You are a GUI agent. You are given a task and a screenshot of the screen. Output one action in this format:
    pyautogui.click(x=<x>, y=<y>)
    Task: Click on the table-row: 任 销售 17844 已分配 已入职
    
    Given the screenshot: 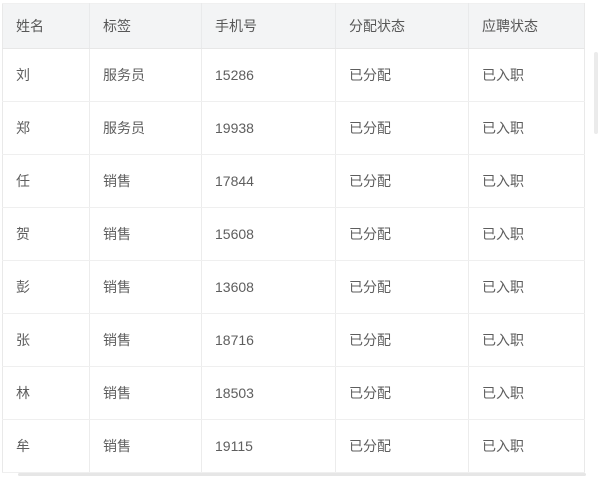 What is the action you would take?
    pyautogui.click(x=293, y=181)
    